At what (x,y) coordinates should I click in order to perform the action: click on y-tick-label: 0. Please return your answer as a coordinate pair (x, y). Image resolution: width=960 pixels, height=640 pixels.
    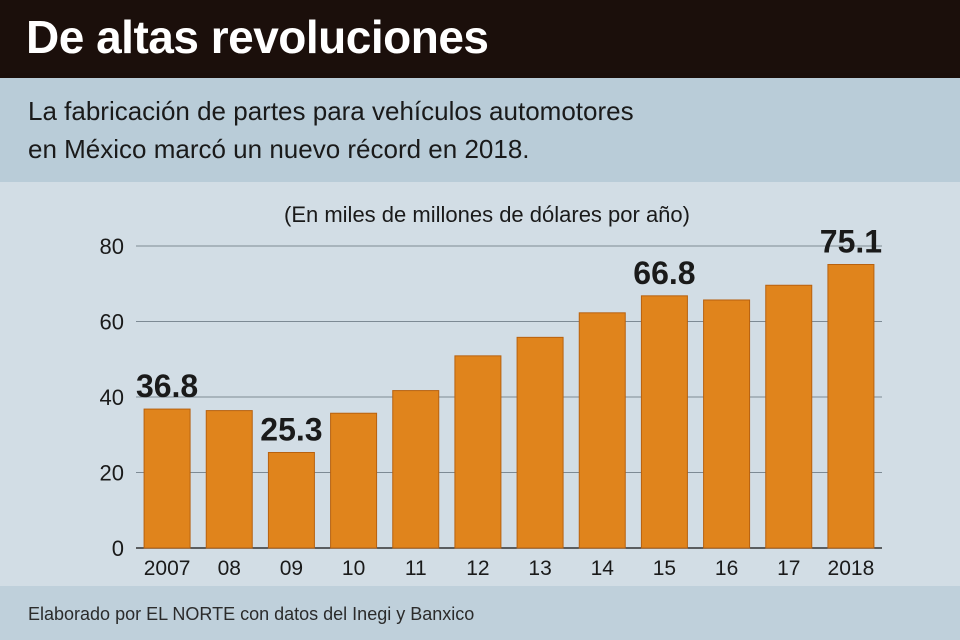
    Looking at the image, I should click on (118, 548).